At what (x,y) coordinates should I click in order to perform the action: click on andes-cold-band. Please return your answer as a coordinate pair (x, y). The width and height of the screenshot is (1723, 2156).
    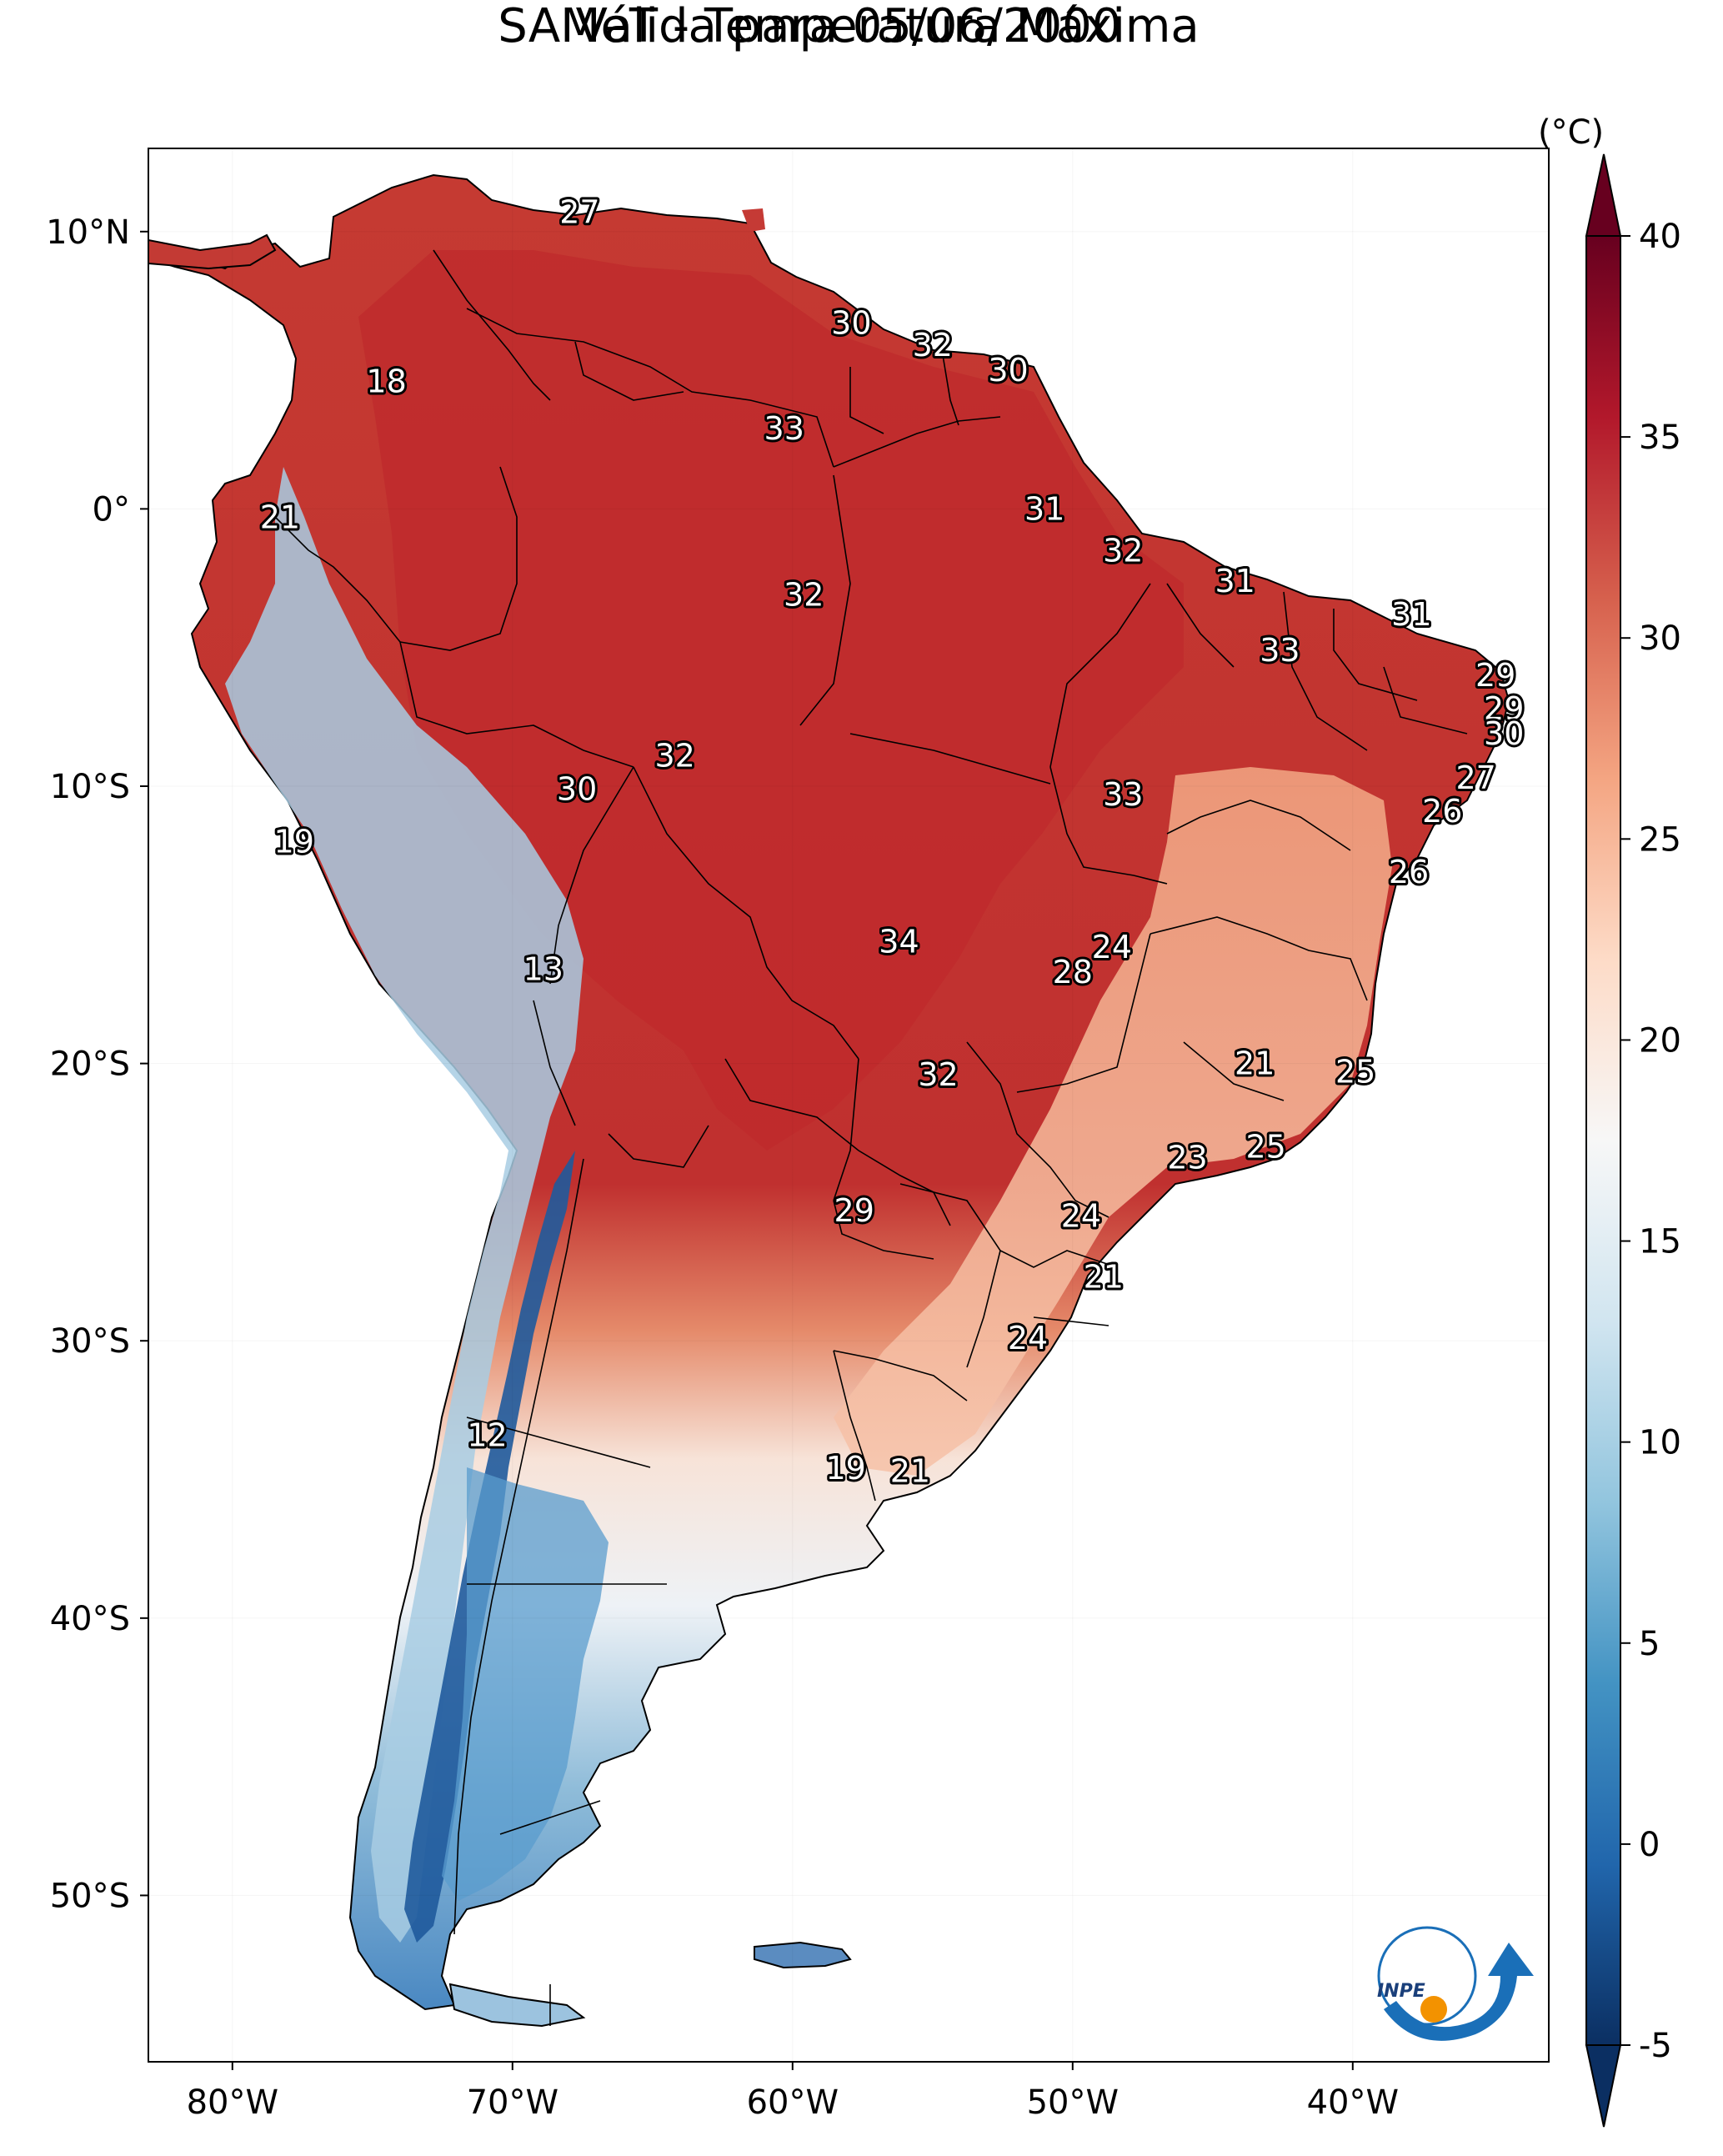
    Looking at the image, I should click on (404, 1205).